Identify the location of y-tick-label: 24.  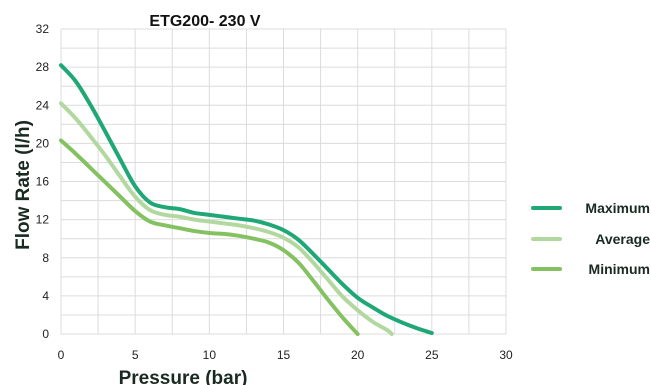
(43, 105).